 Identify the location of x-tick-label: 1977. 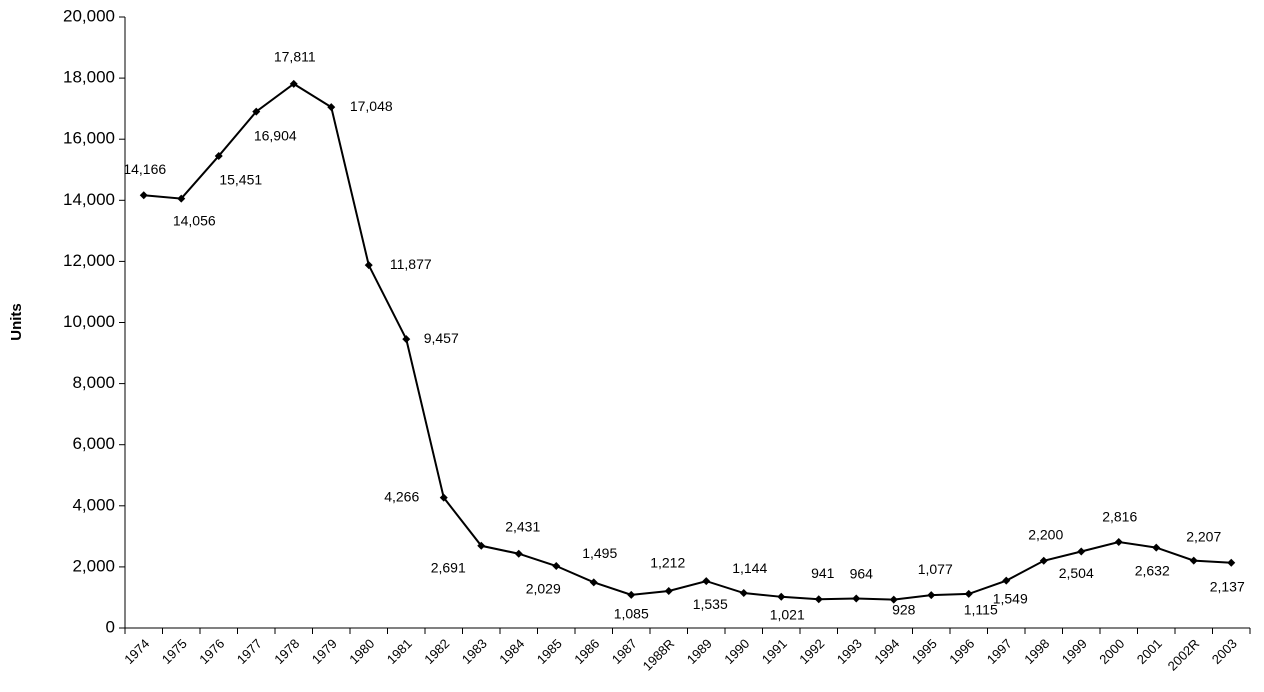
(249, 651).